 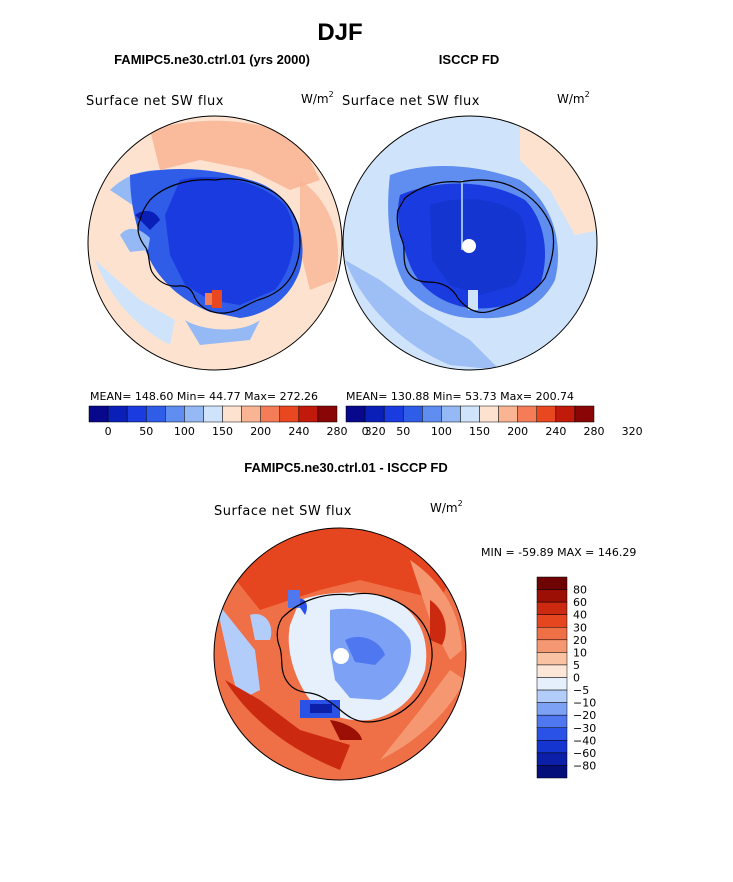 I want to click on panel-obs-units: W/m2, so click(x=573, y=98).